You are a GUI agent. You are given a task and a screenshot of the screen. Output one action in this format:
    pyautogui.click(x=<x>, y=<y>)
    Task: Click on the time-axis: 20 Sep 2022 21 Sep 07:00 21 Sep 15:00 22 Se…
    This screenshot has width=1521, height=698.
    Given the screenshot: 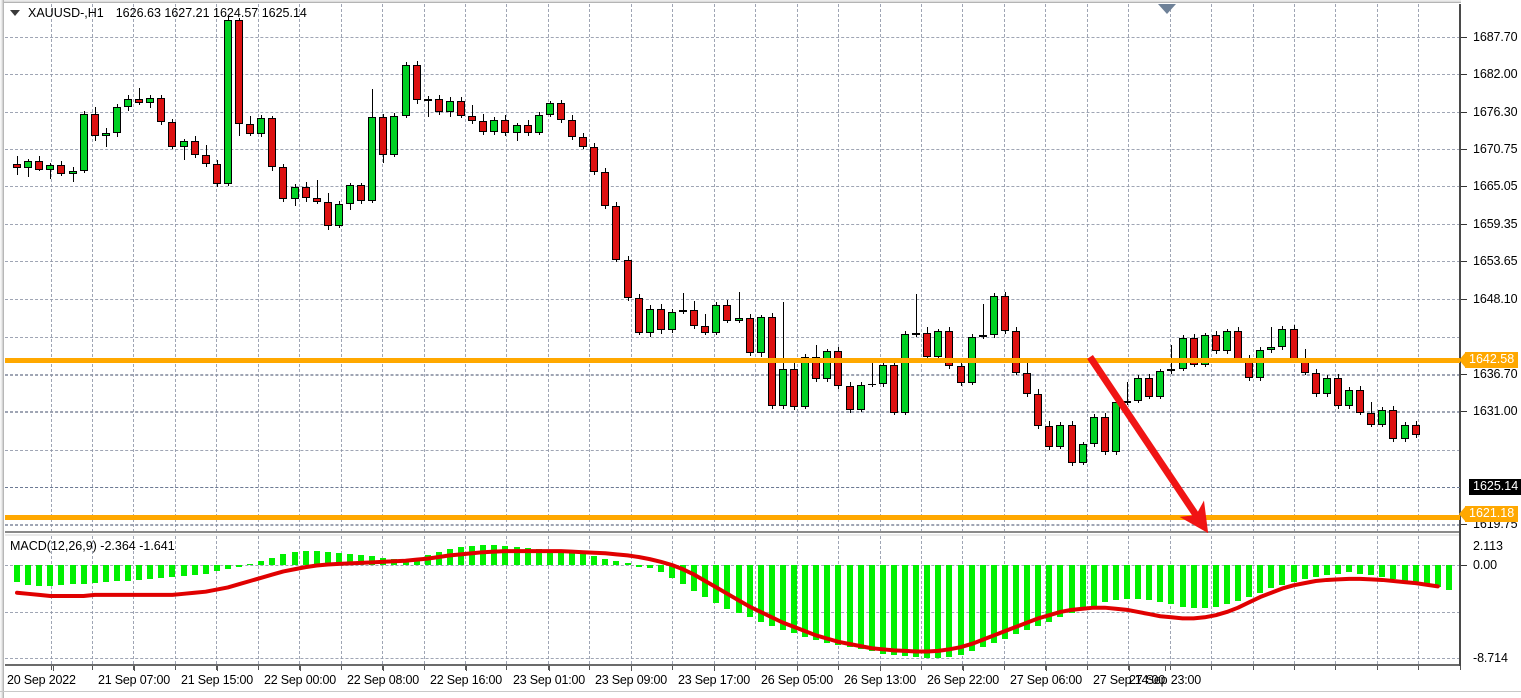 What is the action you would take?
    pyautogui.click(x=763, y=682)
    